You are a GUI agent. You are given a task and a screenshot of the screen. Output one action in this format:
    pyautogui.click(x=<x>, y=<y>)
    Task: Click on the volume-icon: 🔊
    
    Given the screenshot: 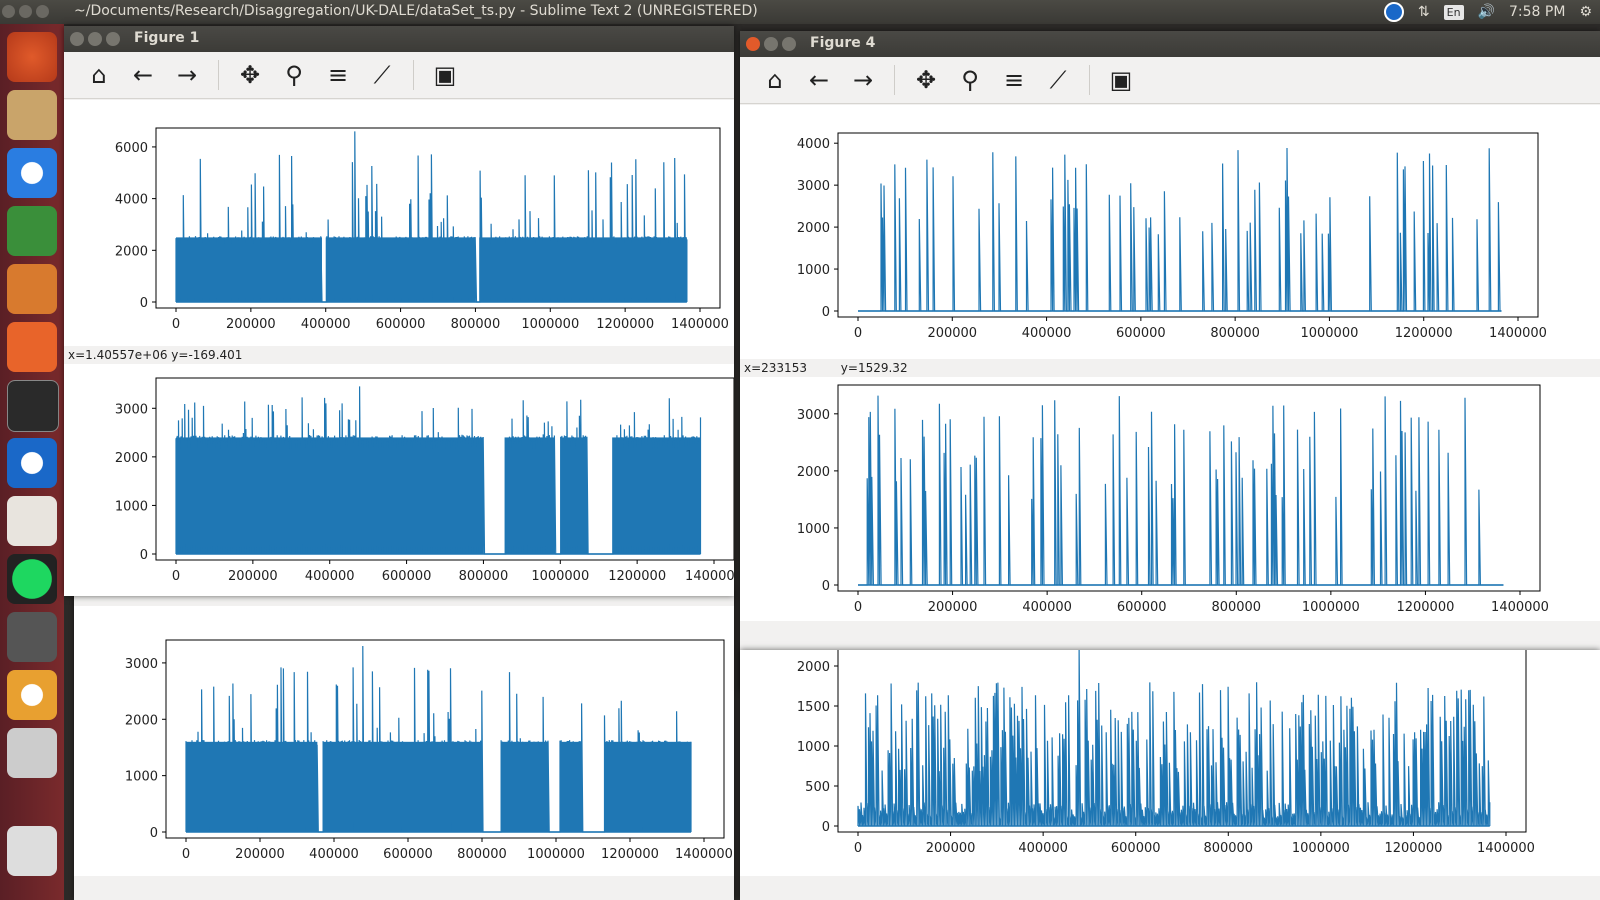 What is the action you would take?
    pyautogui.click(x=1486, y=12)
    